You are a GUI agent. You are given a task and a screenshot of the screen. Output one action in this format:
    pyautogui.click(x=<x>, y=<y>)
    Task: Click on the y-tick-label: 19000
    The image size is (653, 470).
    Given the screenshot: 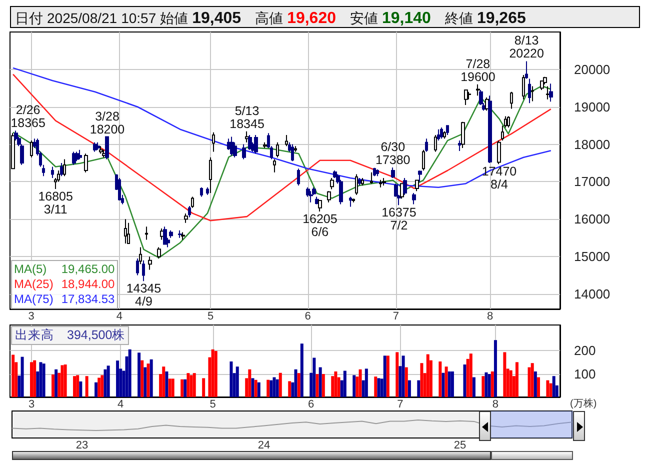 What is the action you would take?
    pyautogui.click(x=592, y=106)
    